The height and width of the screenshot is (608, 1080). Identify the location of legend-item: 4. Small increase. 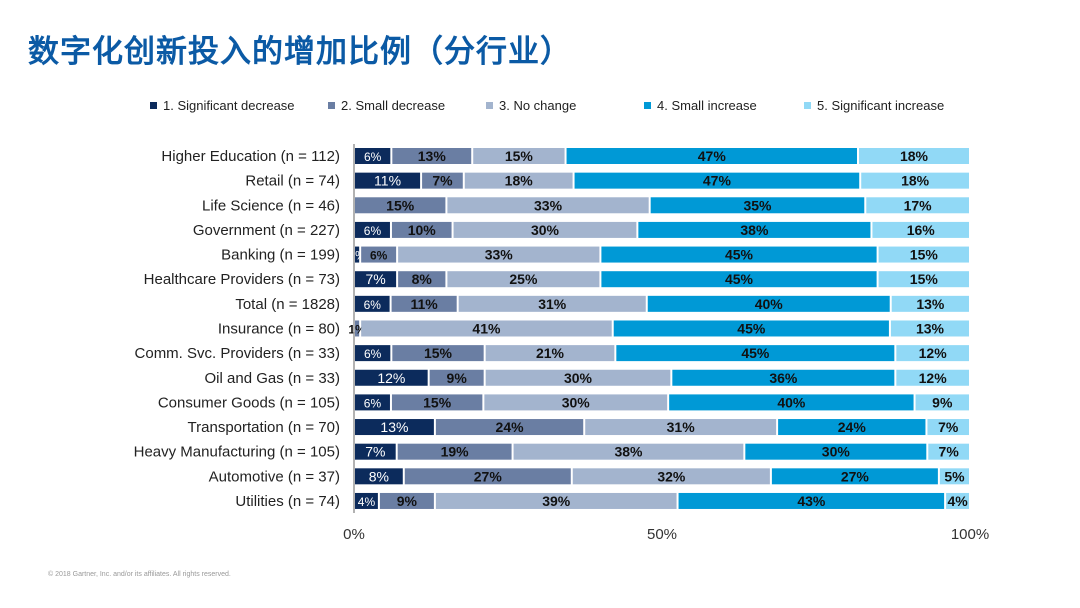
(724, 105).